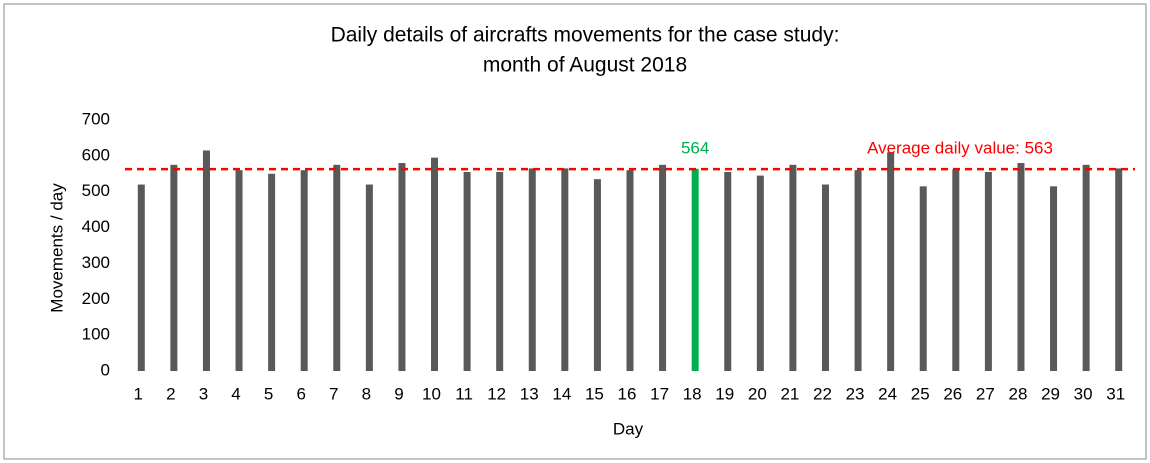 The height and width of the screenshot is (463, 1150). I want to click on y-axis-label: Movements / day, so click(56, 248).